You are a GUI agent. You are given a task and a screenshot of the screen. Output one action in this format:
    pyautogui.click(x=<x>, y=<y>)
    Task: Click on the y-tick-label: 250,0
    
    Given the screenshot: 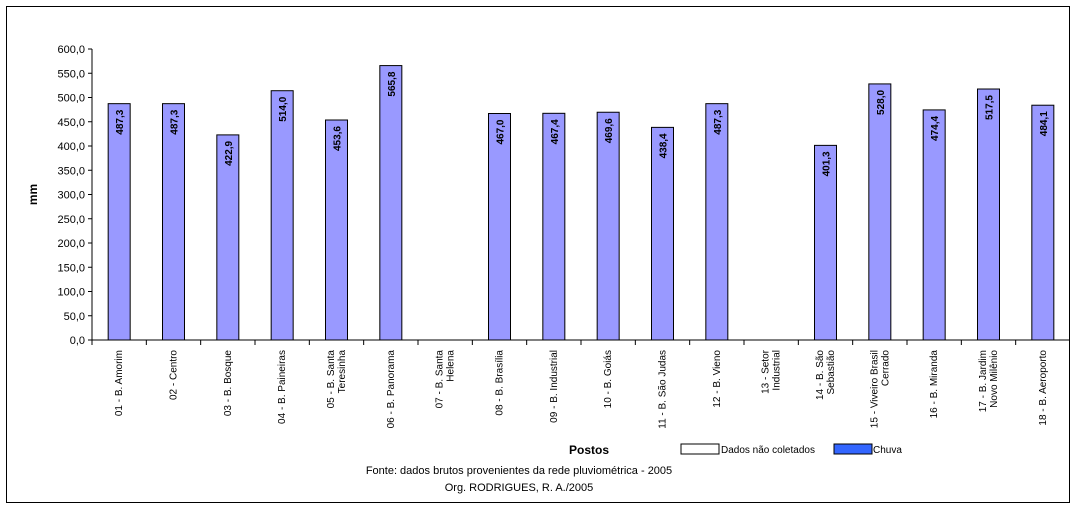 What is the action you would take?
    pyautogui.click(x=71, y=220)
    